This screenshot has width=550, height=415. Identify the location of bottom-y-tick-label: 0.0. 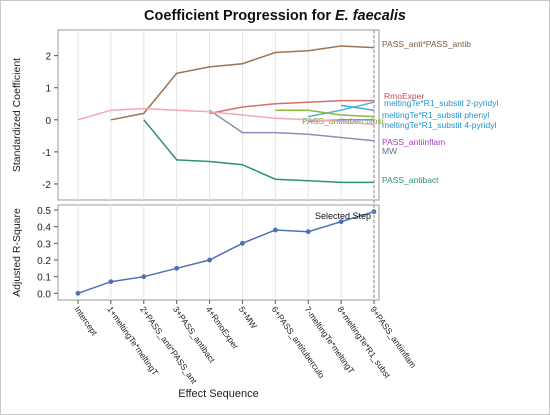
(44, 294).